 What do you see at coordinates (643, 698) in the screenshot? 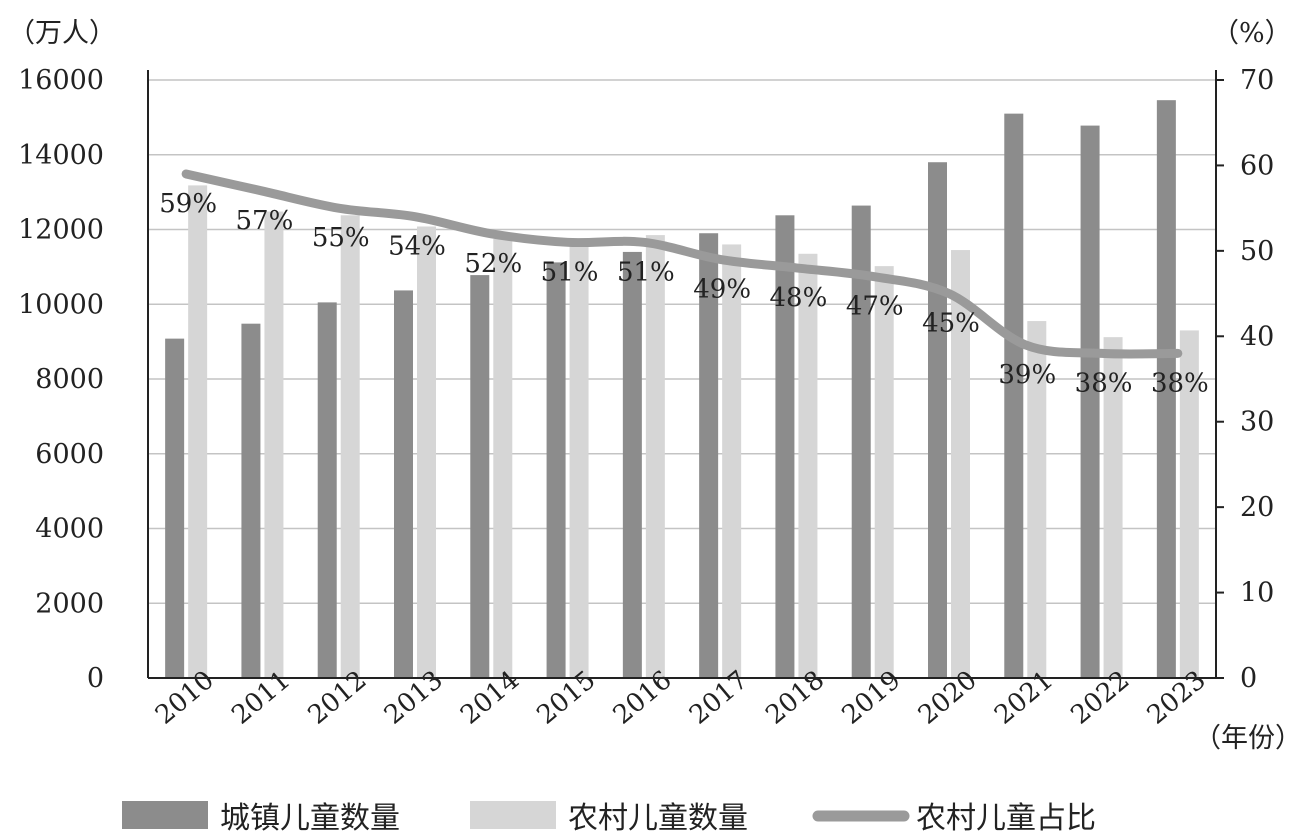
I see `x-tick-label: 2016` at bounding box center [643, 698].